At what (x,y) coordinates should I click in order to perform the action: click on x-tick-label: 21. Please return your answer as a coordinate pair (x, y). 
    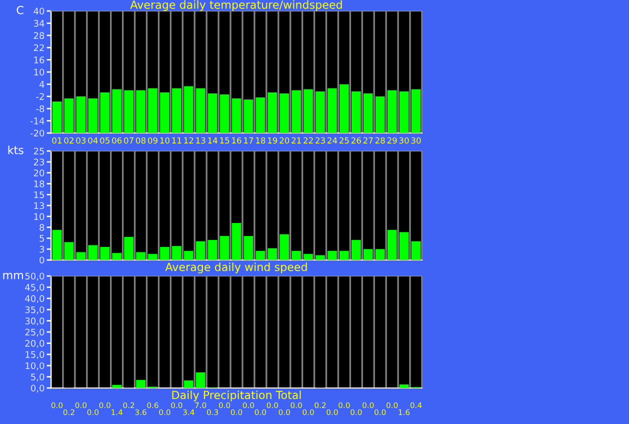
    Looking at the image, I should click on (296, 140).